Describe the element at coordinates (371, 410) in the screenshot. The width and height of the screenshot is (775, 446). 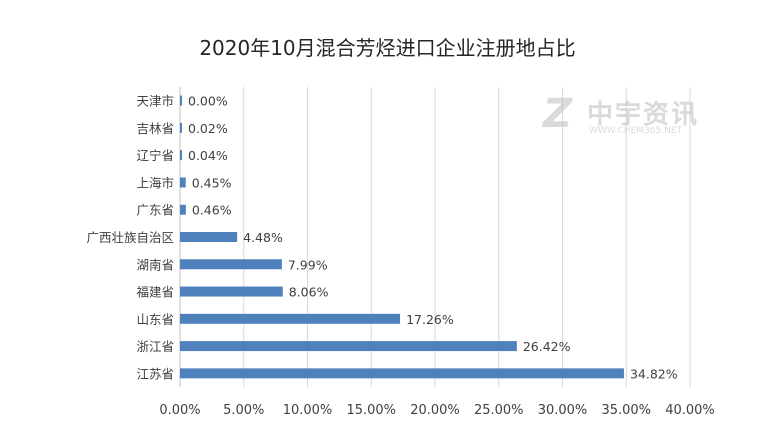
I see `x-tick-label: 15.00%` at that location.